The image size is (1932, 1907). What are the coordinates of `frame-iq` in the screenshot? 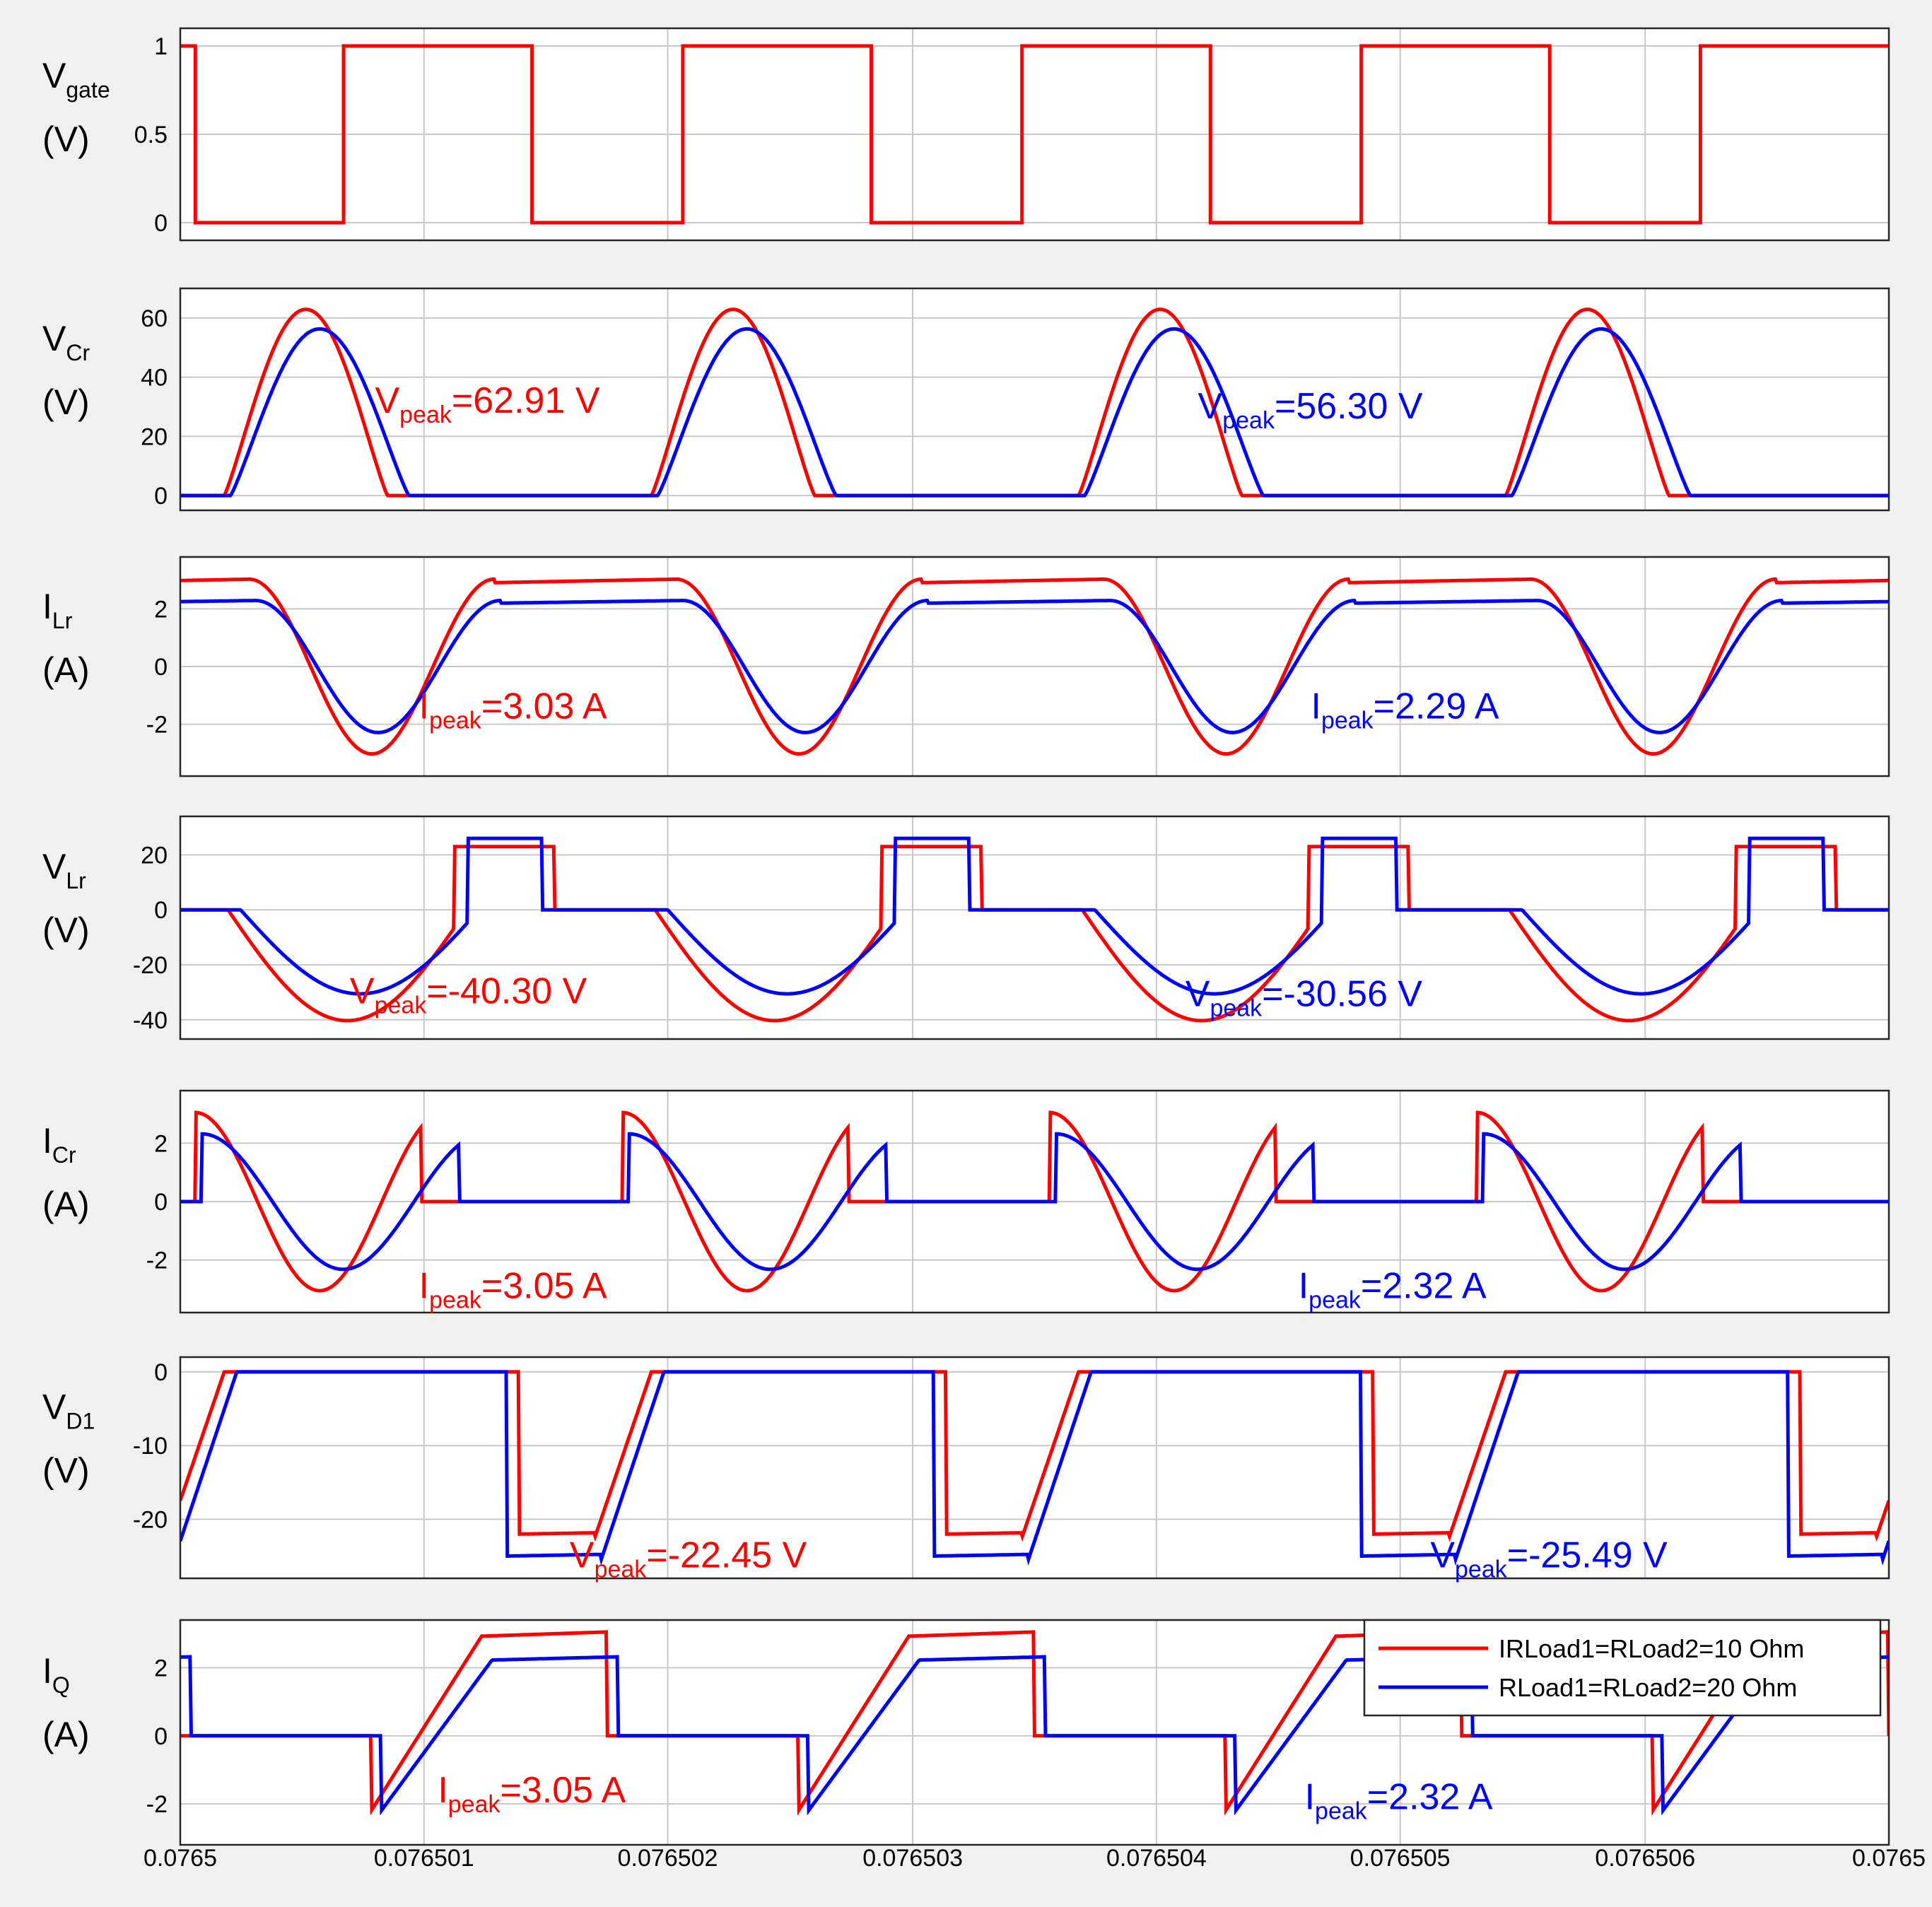 It's located at (1034, 1732).